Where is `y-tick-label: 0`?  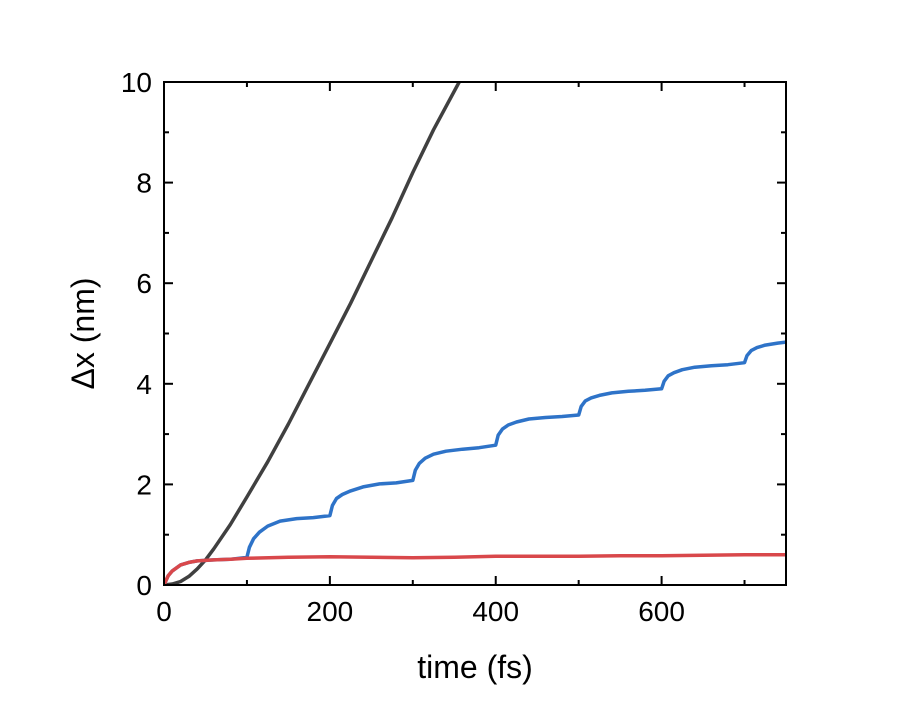 y-tick-label: 0 is located at coordinates (144, 585).